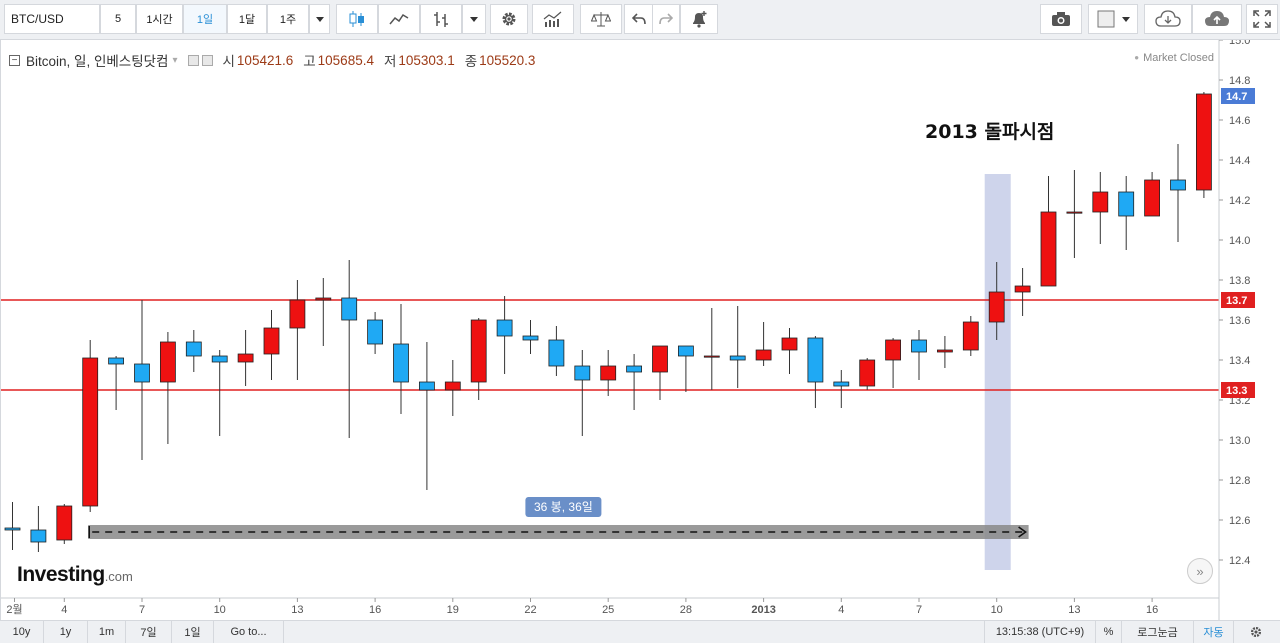 The image size is (1280, 643). I want to click on color-picker-button, so click(1113, 19).